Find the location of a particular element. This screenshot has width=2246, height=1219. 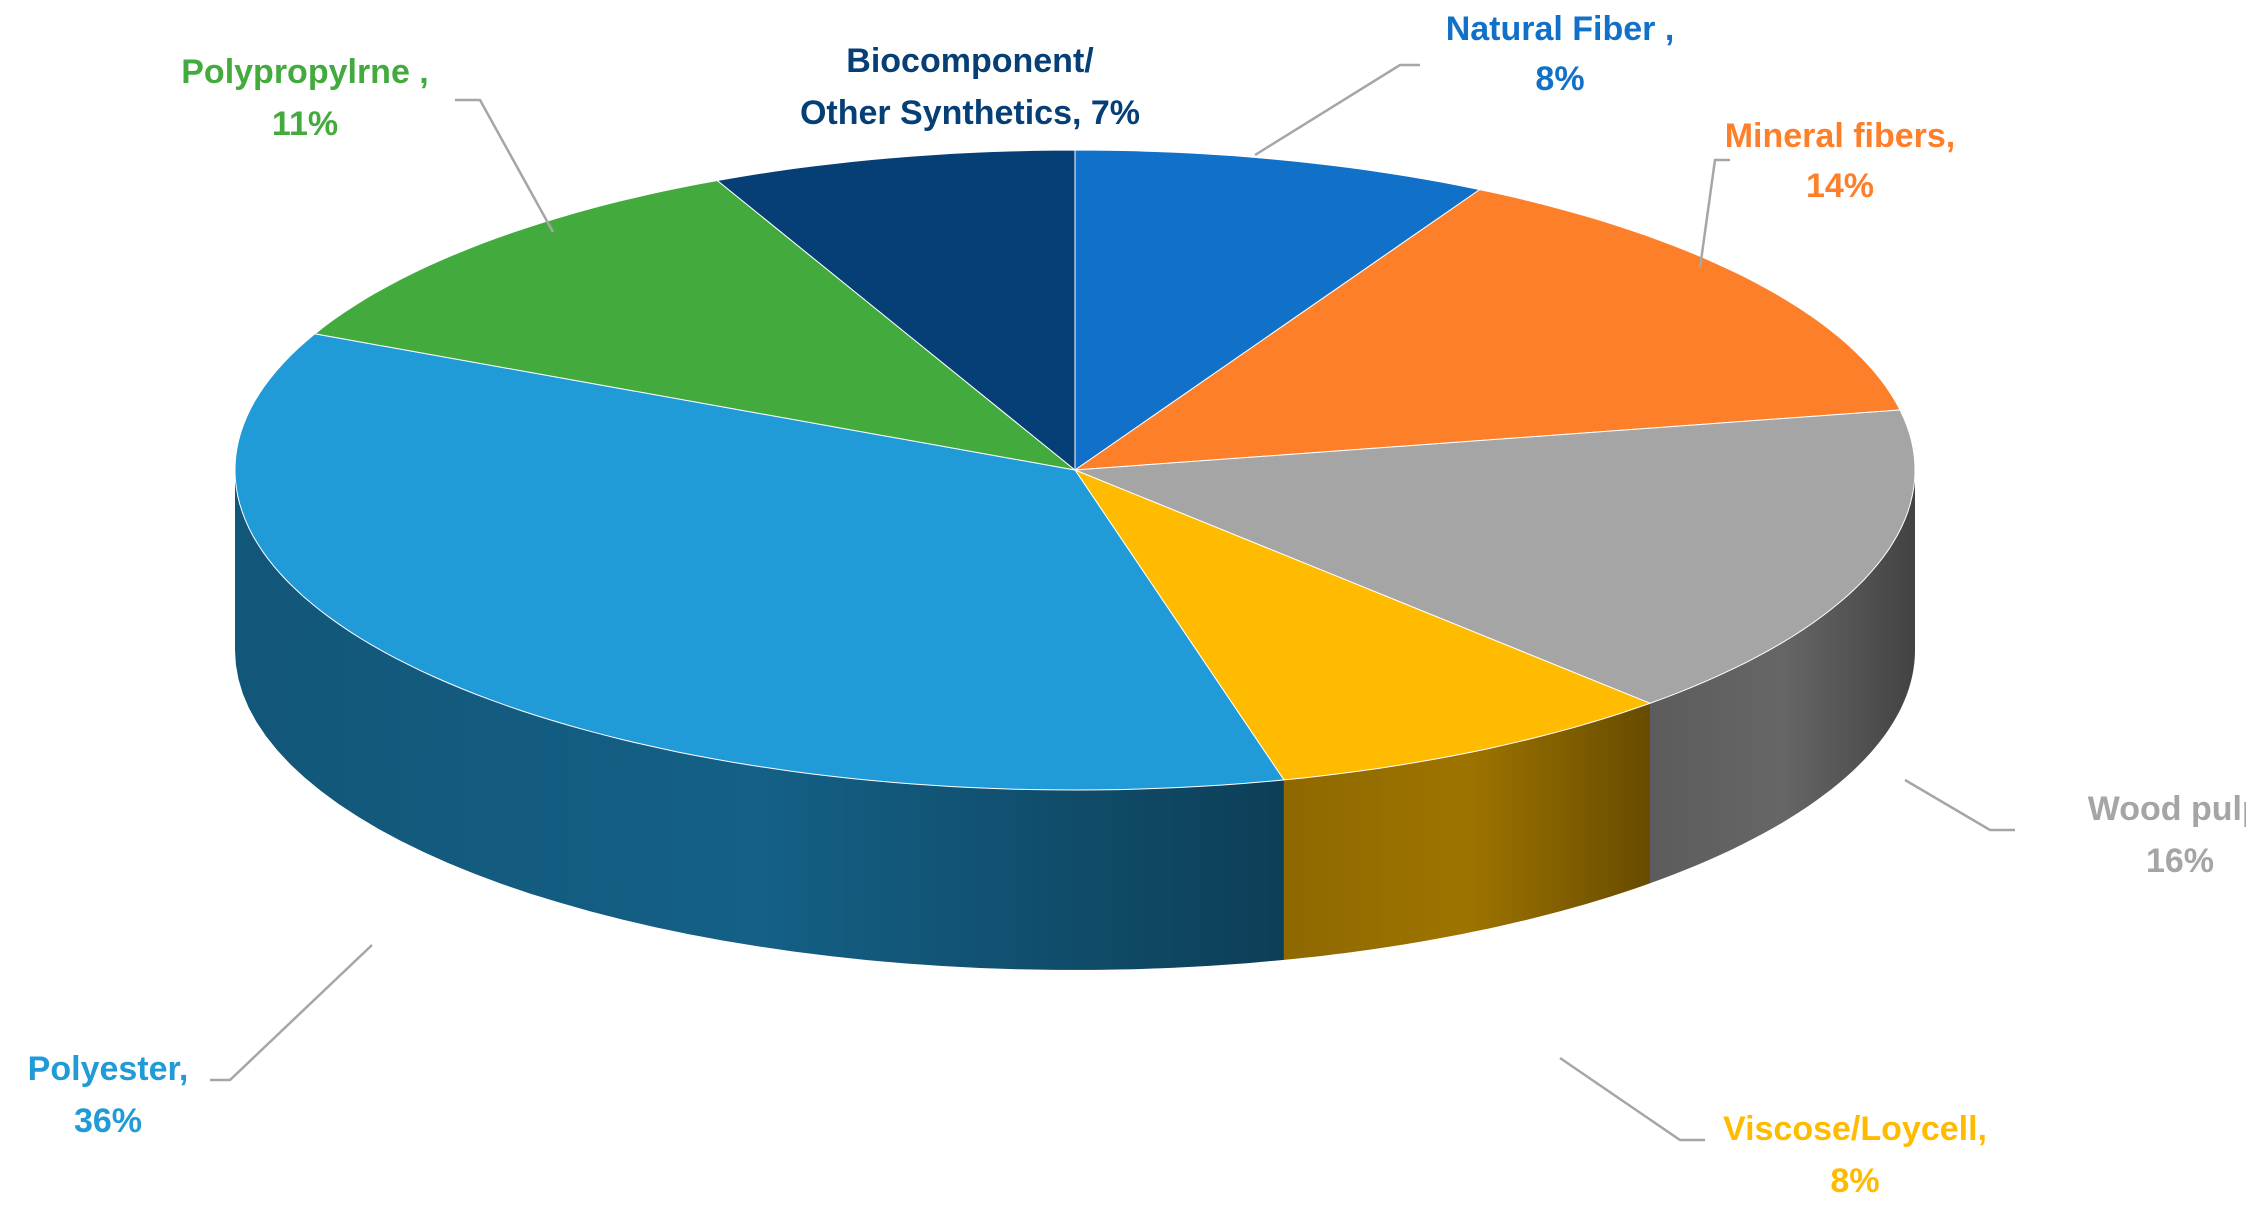

pie-slice-wood-pulp is located at coordinates (1495, 556).